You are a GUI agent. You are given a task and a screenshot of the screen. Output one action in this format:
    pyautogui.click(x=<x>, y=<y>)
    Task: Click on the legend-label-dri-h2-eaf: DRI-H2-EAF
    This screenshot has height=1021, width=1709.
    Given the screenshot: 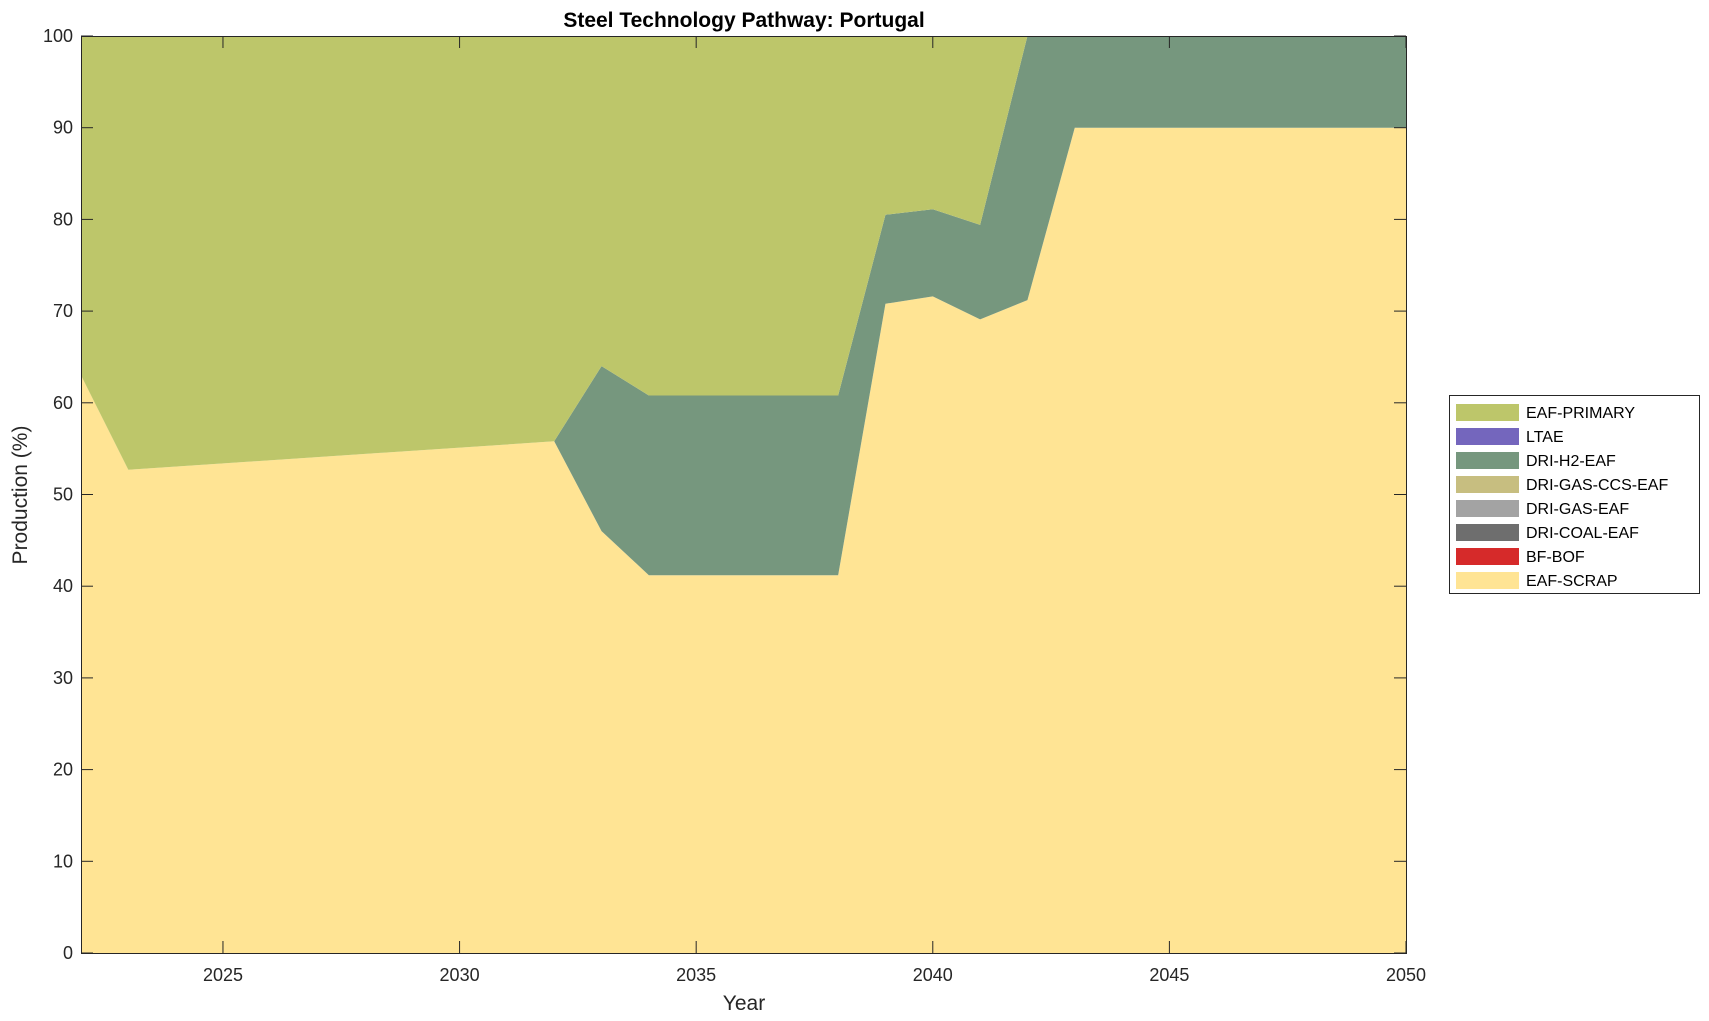 What is the action you would take?
    pyautogui.click(x=1571, y=461)
    